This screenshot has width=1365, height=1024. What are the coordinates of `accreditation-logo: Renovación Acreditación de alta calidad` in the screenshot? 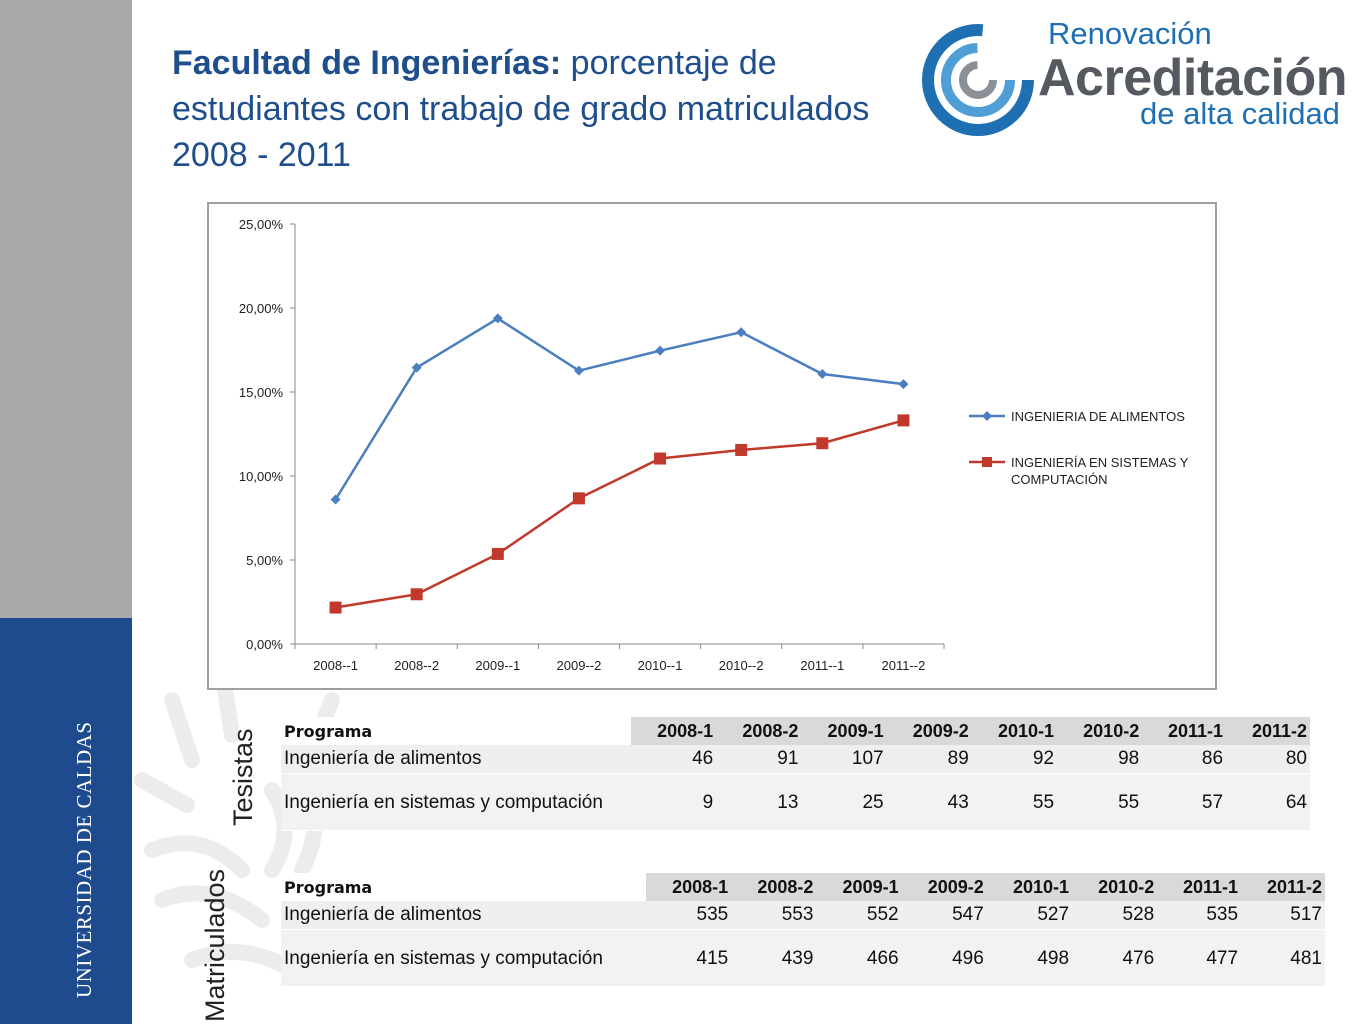 It's located at (1140, 89).